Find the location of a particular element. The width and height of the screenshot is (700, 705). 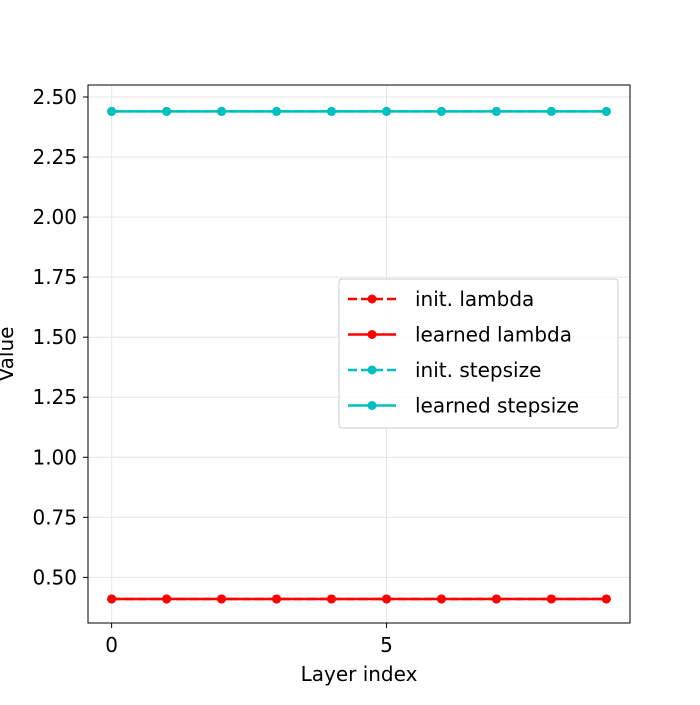

y-tick-label: 1.50 is located at coordinates (54, 337).